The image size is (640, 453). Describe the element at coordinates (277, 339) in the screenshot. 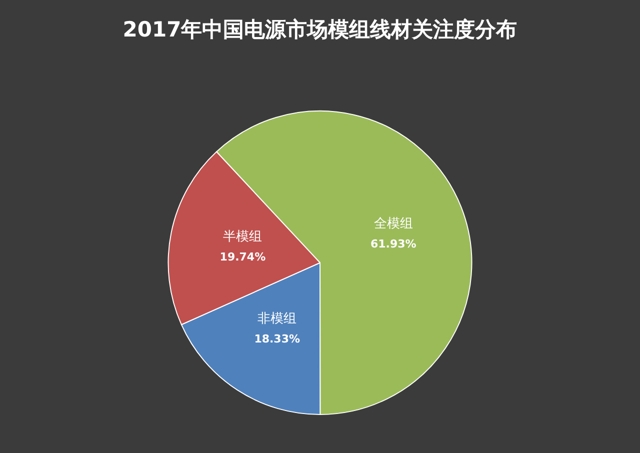

I see `data-label: 18.33%` at that location.